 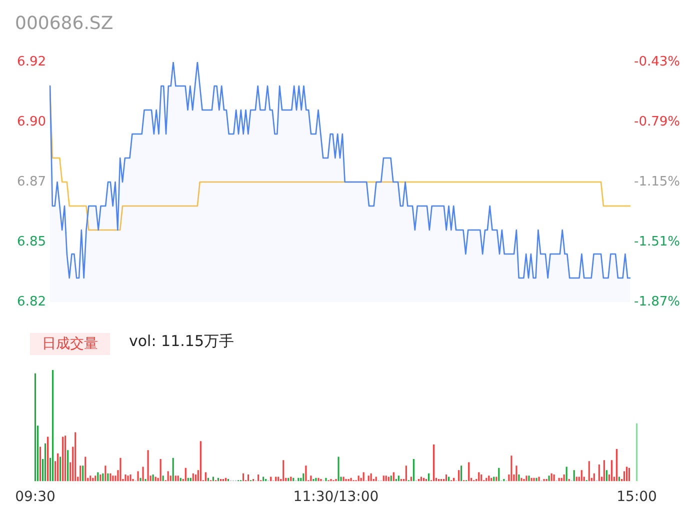 What do you see at coordinates (35, 497) in the screenshot?
I see `x-tick-label: 09:30` at bounding box center [35, 497].